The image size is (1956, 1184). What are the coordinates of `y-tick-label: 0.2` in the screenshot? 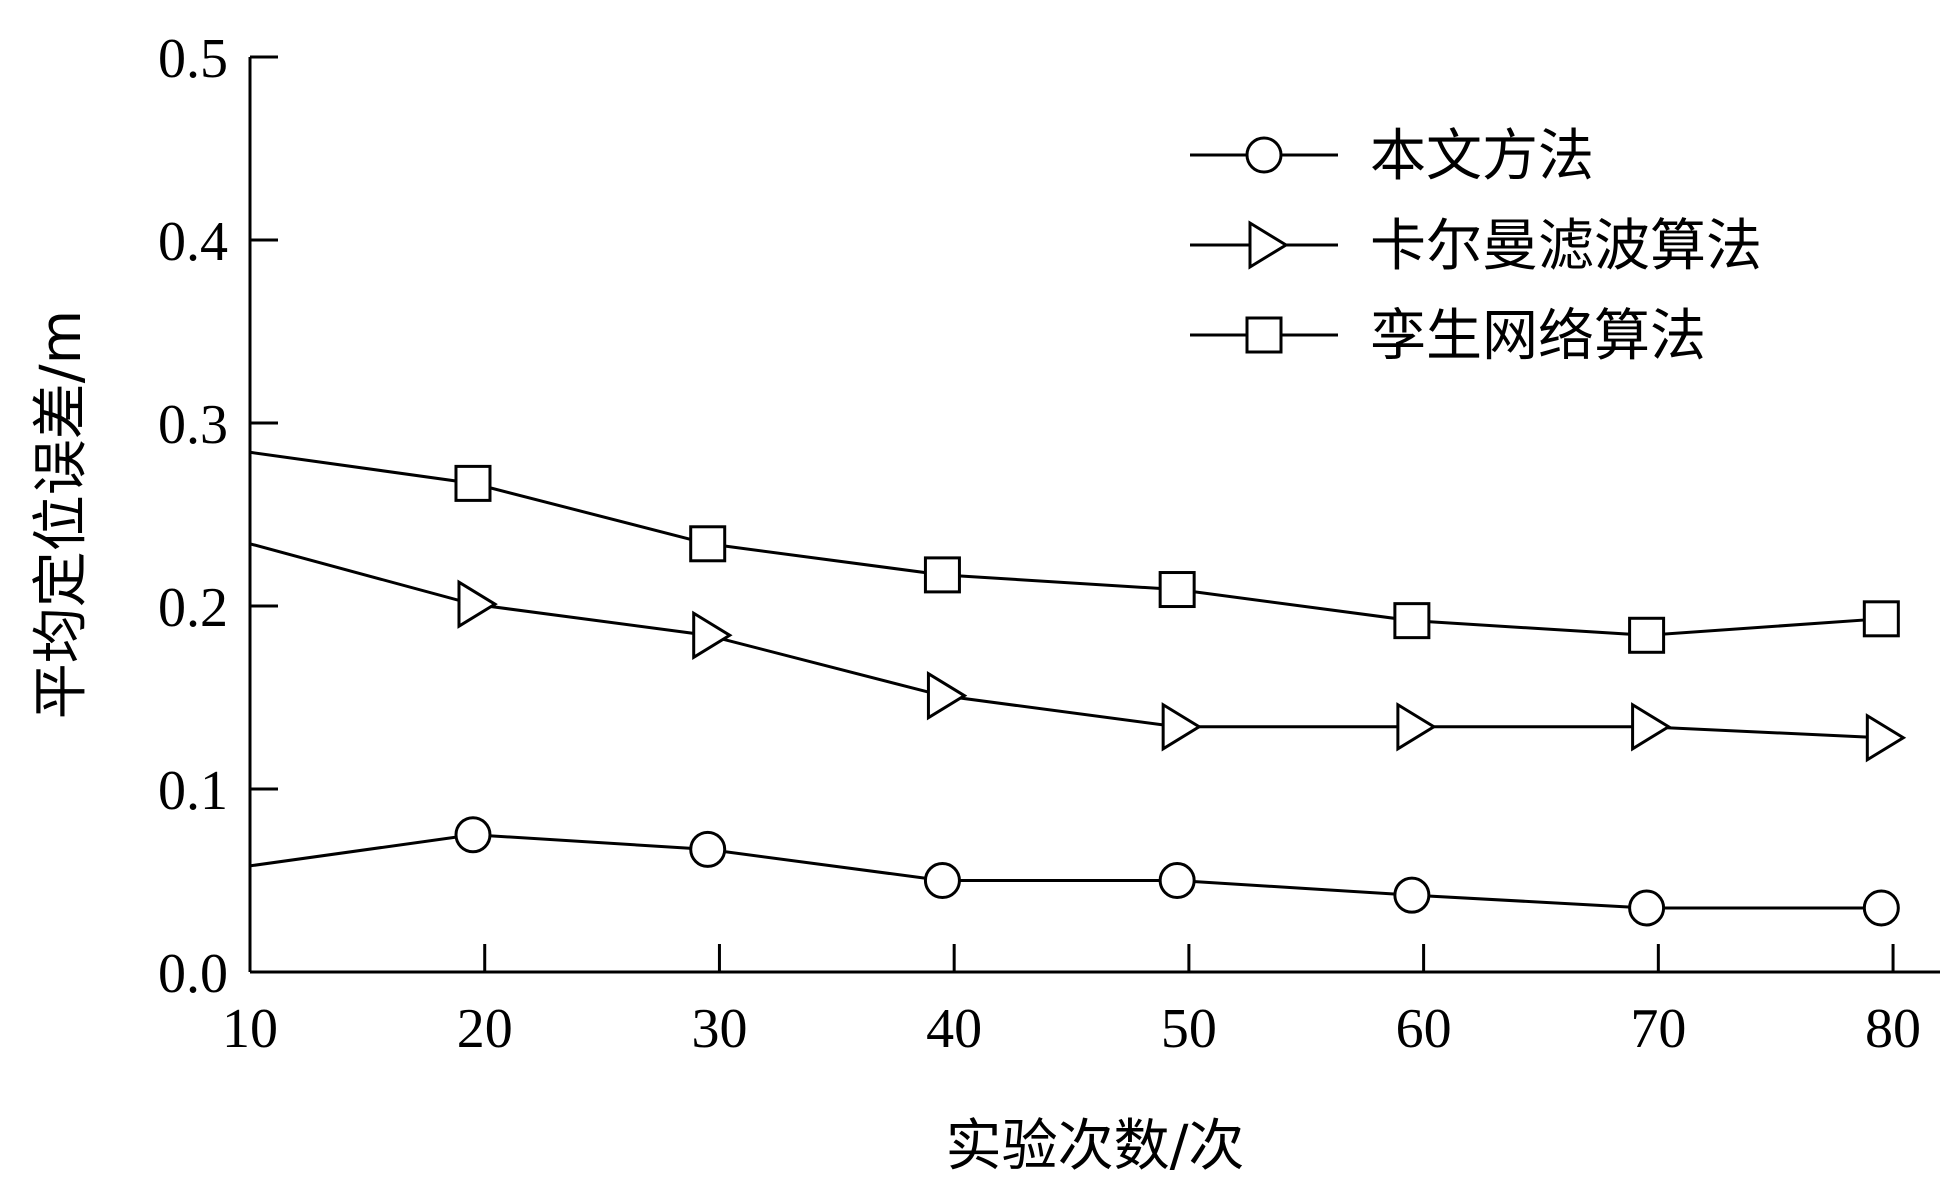 It's located at (193, 608).